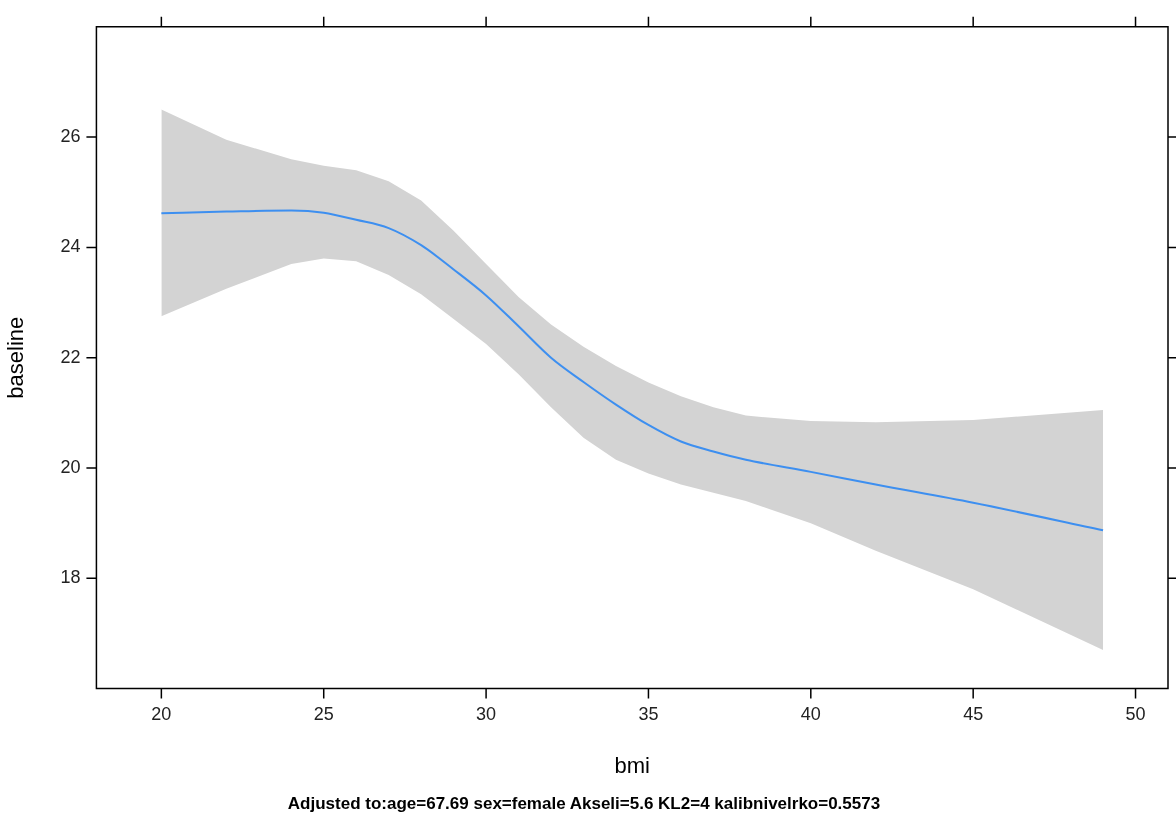  Describe the element at coordinates (161, 714) in the screenshot. I see `x-tick-label: 20` at that location.